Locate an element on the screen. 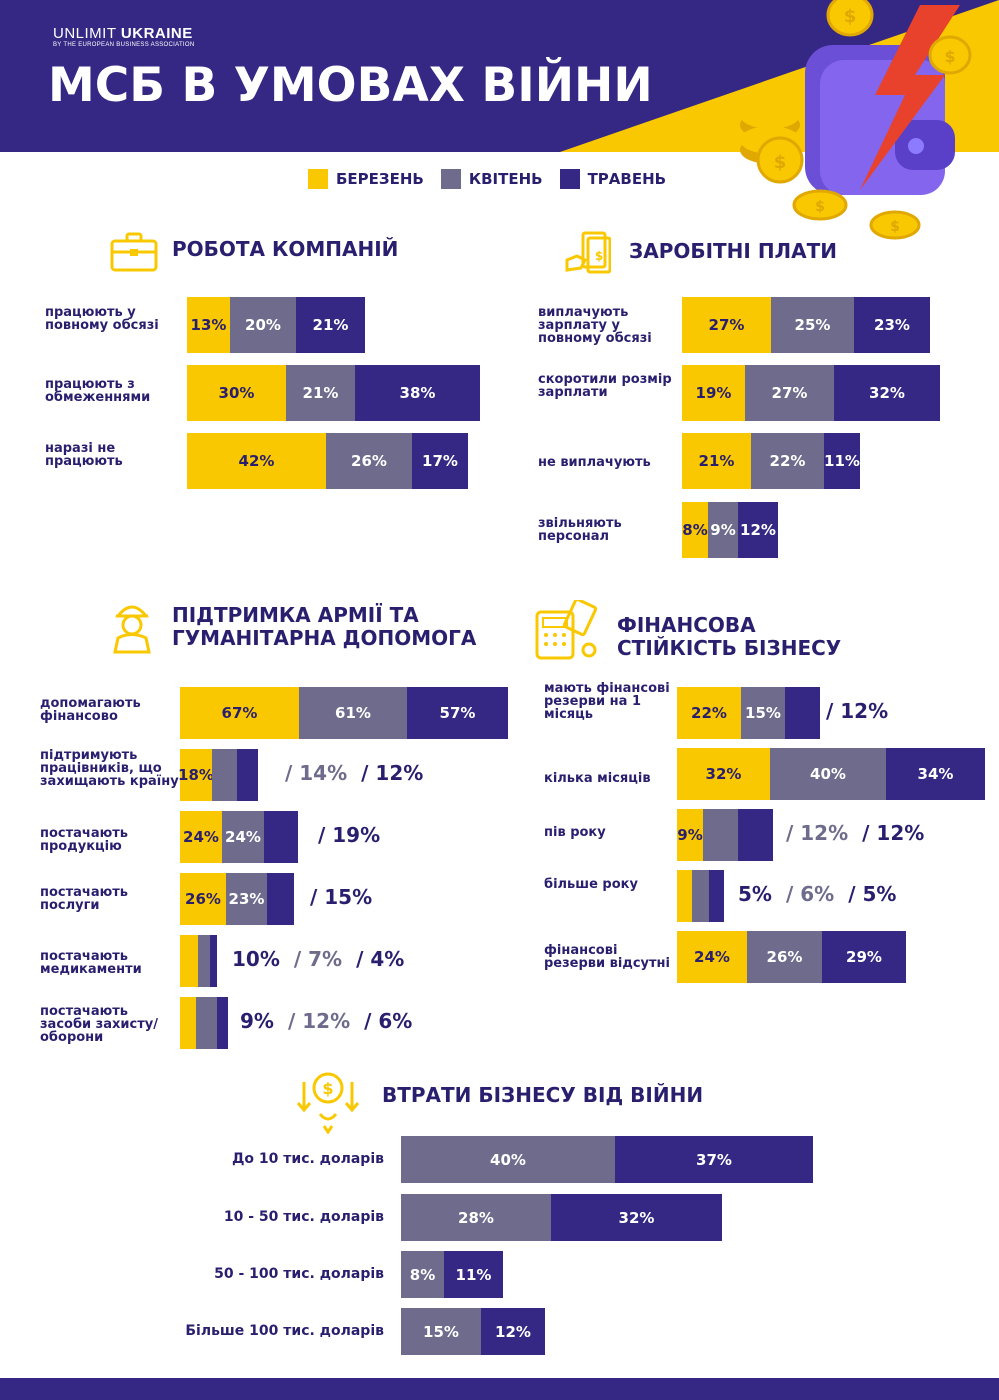 This screenshot has height=1400, width=999. brand-logo: UNLIMIT UKRAINE is located at coordinates (123, 33).